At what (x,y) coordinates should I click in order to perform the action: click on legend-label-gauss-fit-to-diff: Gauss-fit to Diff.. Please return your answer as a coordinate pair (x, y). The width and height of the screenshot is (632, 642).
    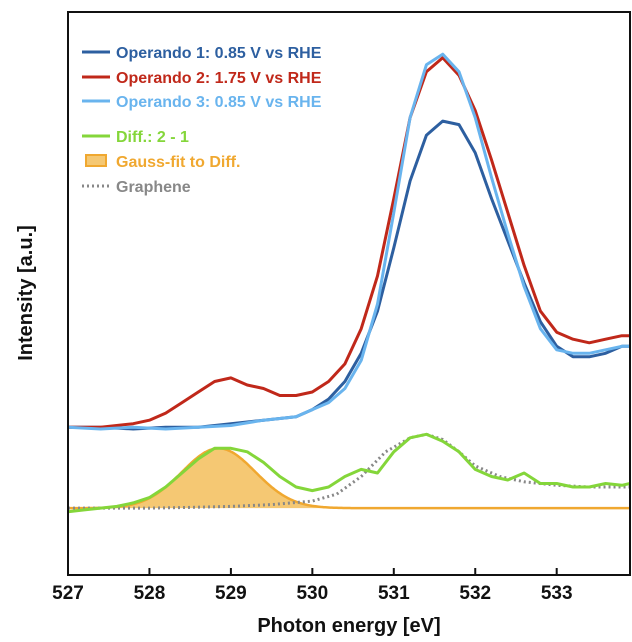
    Looking at the image, I should click on (178, 162).